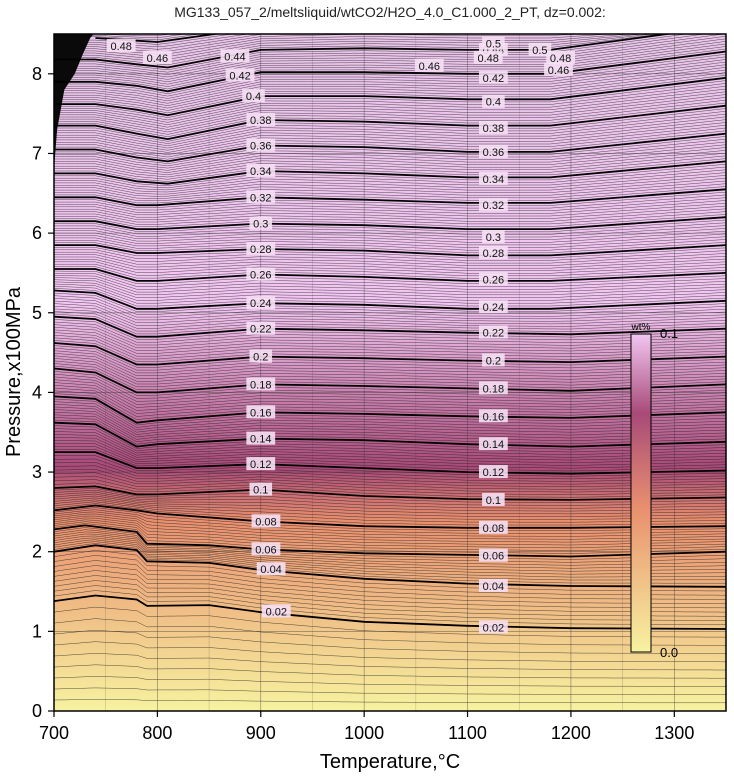 The width and height of the screenshot is (734, 776). What do you see at coordinates (54, 733) in the screenshot?
I see `x-tick-label: 700` at bounding box center [54, 733].